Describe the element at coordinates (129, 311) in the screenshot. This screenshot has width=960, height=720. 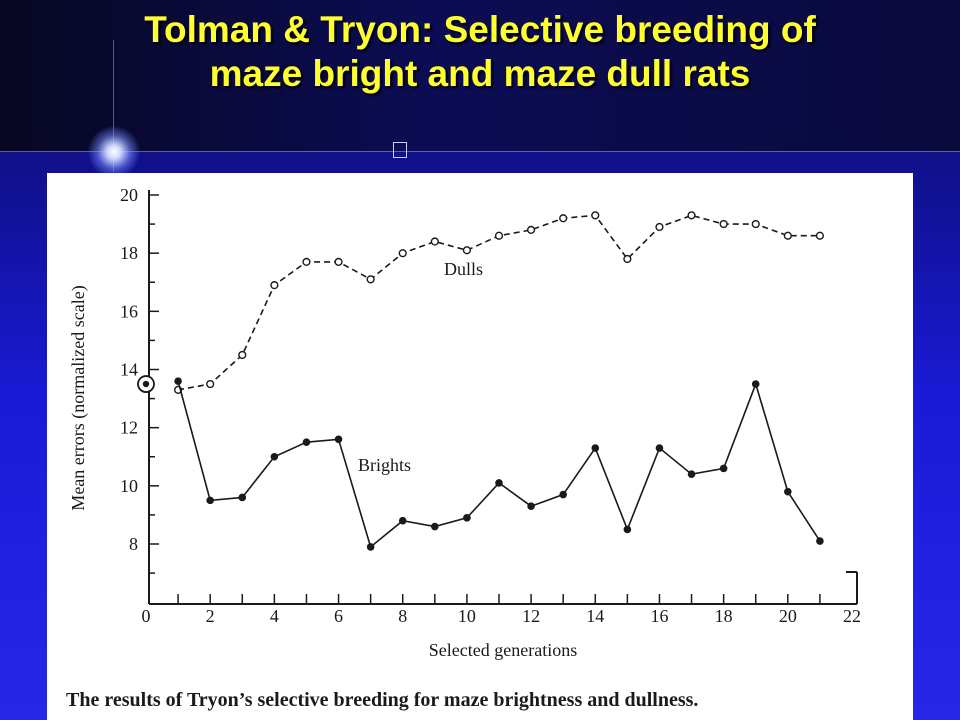
I see `y-tick-label: 16` at that location.